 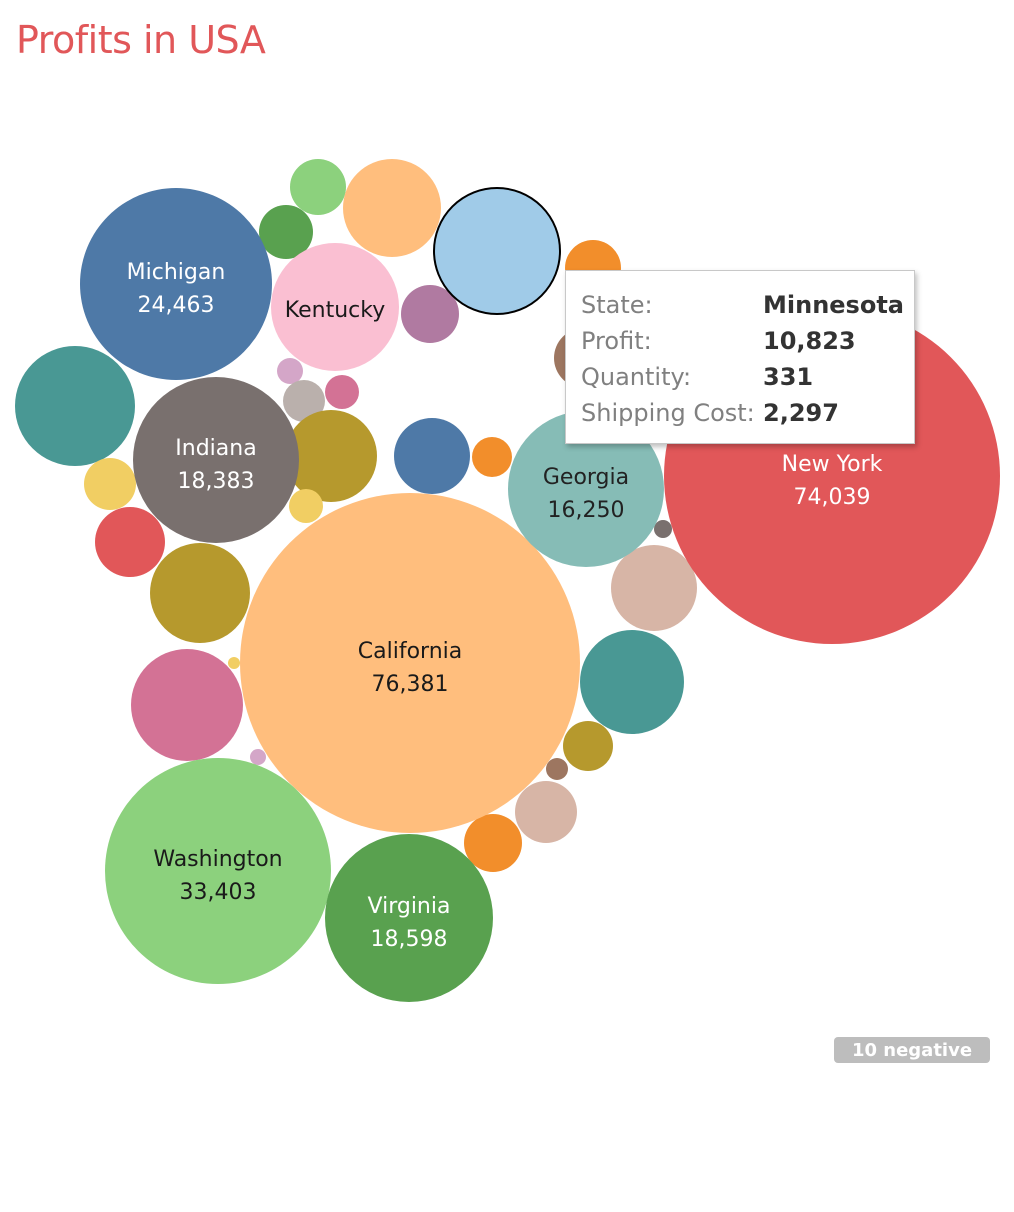 What do you see at coordinates (833, 305) in the screenshot?
I see `tooltip-value: Minnesota` at bounding box center [833, 305].